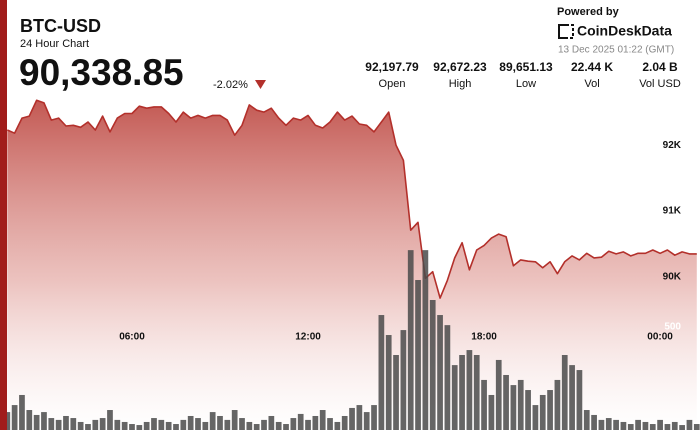 The height and width of the screenshot is (430, 700). Describe the element at coordinates (660, 67) in the screenshot. I see `stat-value: 2.04 B` at that location.